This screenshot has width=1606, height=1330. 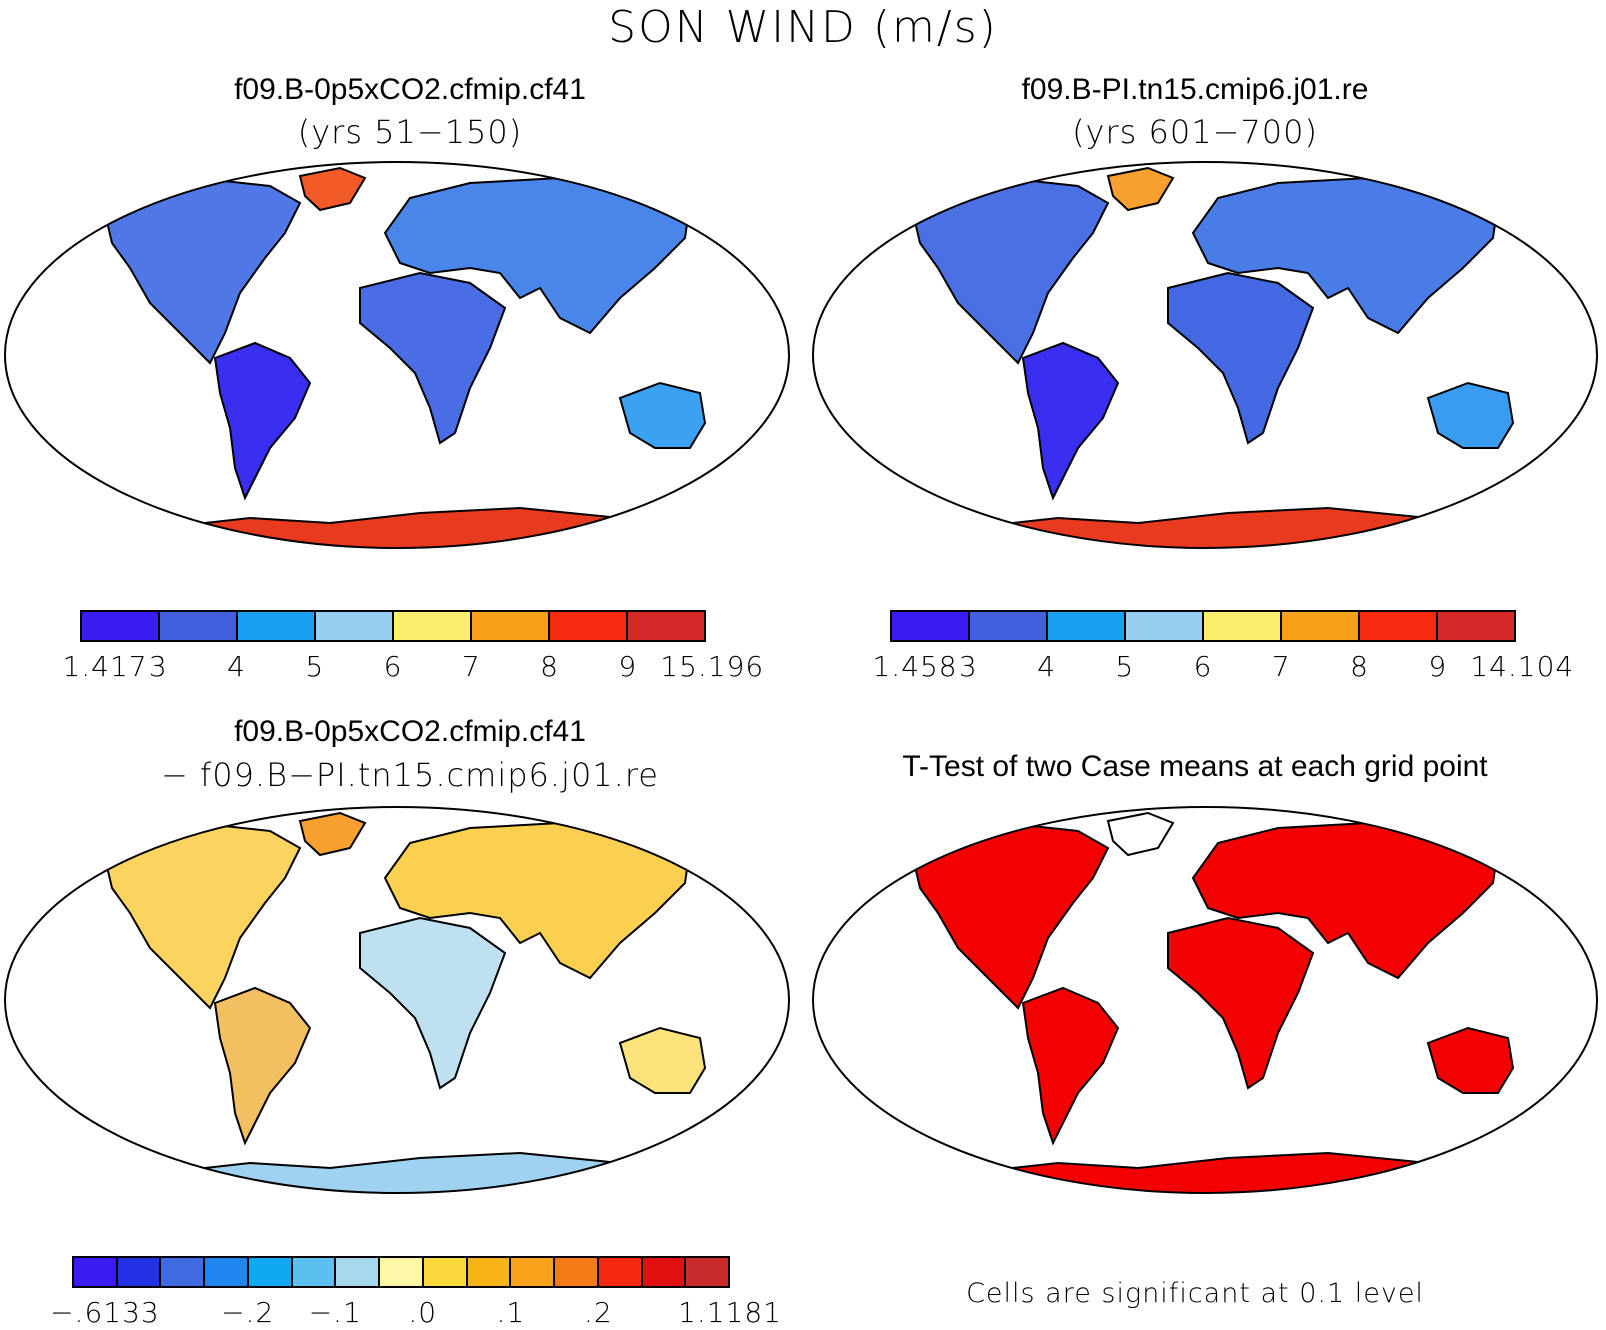 What do you see at coordinates (105, 1312) in the screenshot?
I see `colorbar-label: −.6133` at bounding box center [105, 1312].